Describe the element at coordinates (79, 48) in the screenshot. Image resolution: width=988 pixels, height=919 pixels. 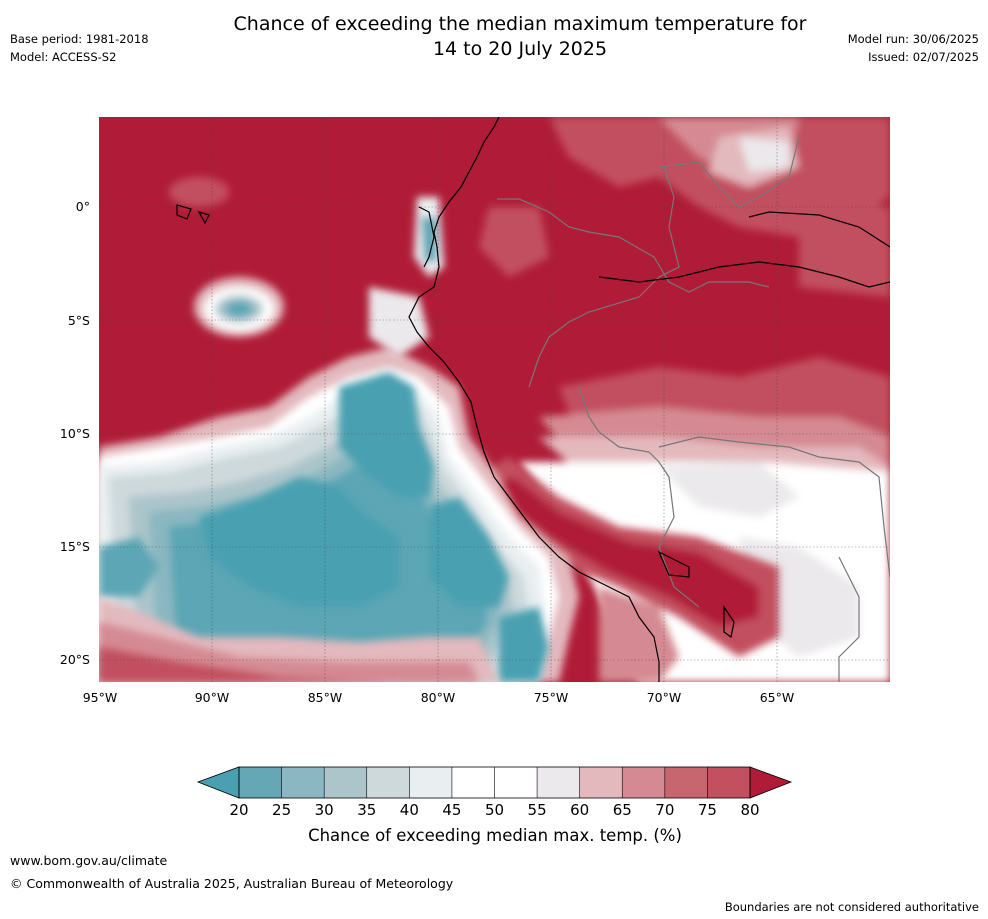
I see `meta-left: Base period: 1981-2018 Model: ACCESS-S2` at that location.